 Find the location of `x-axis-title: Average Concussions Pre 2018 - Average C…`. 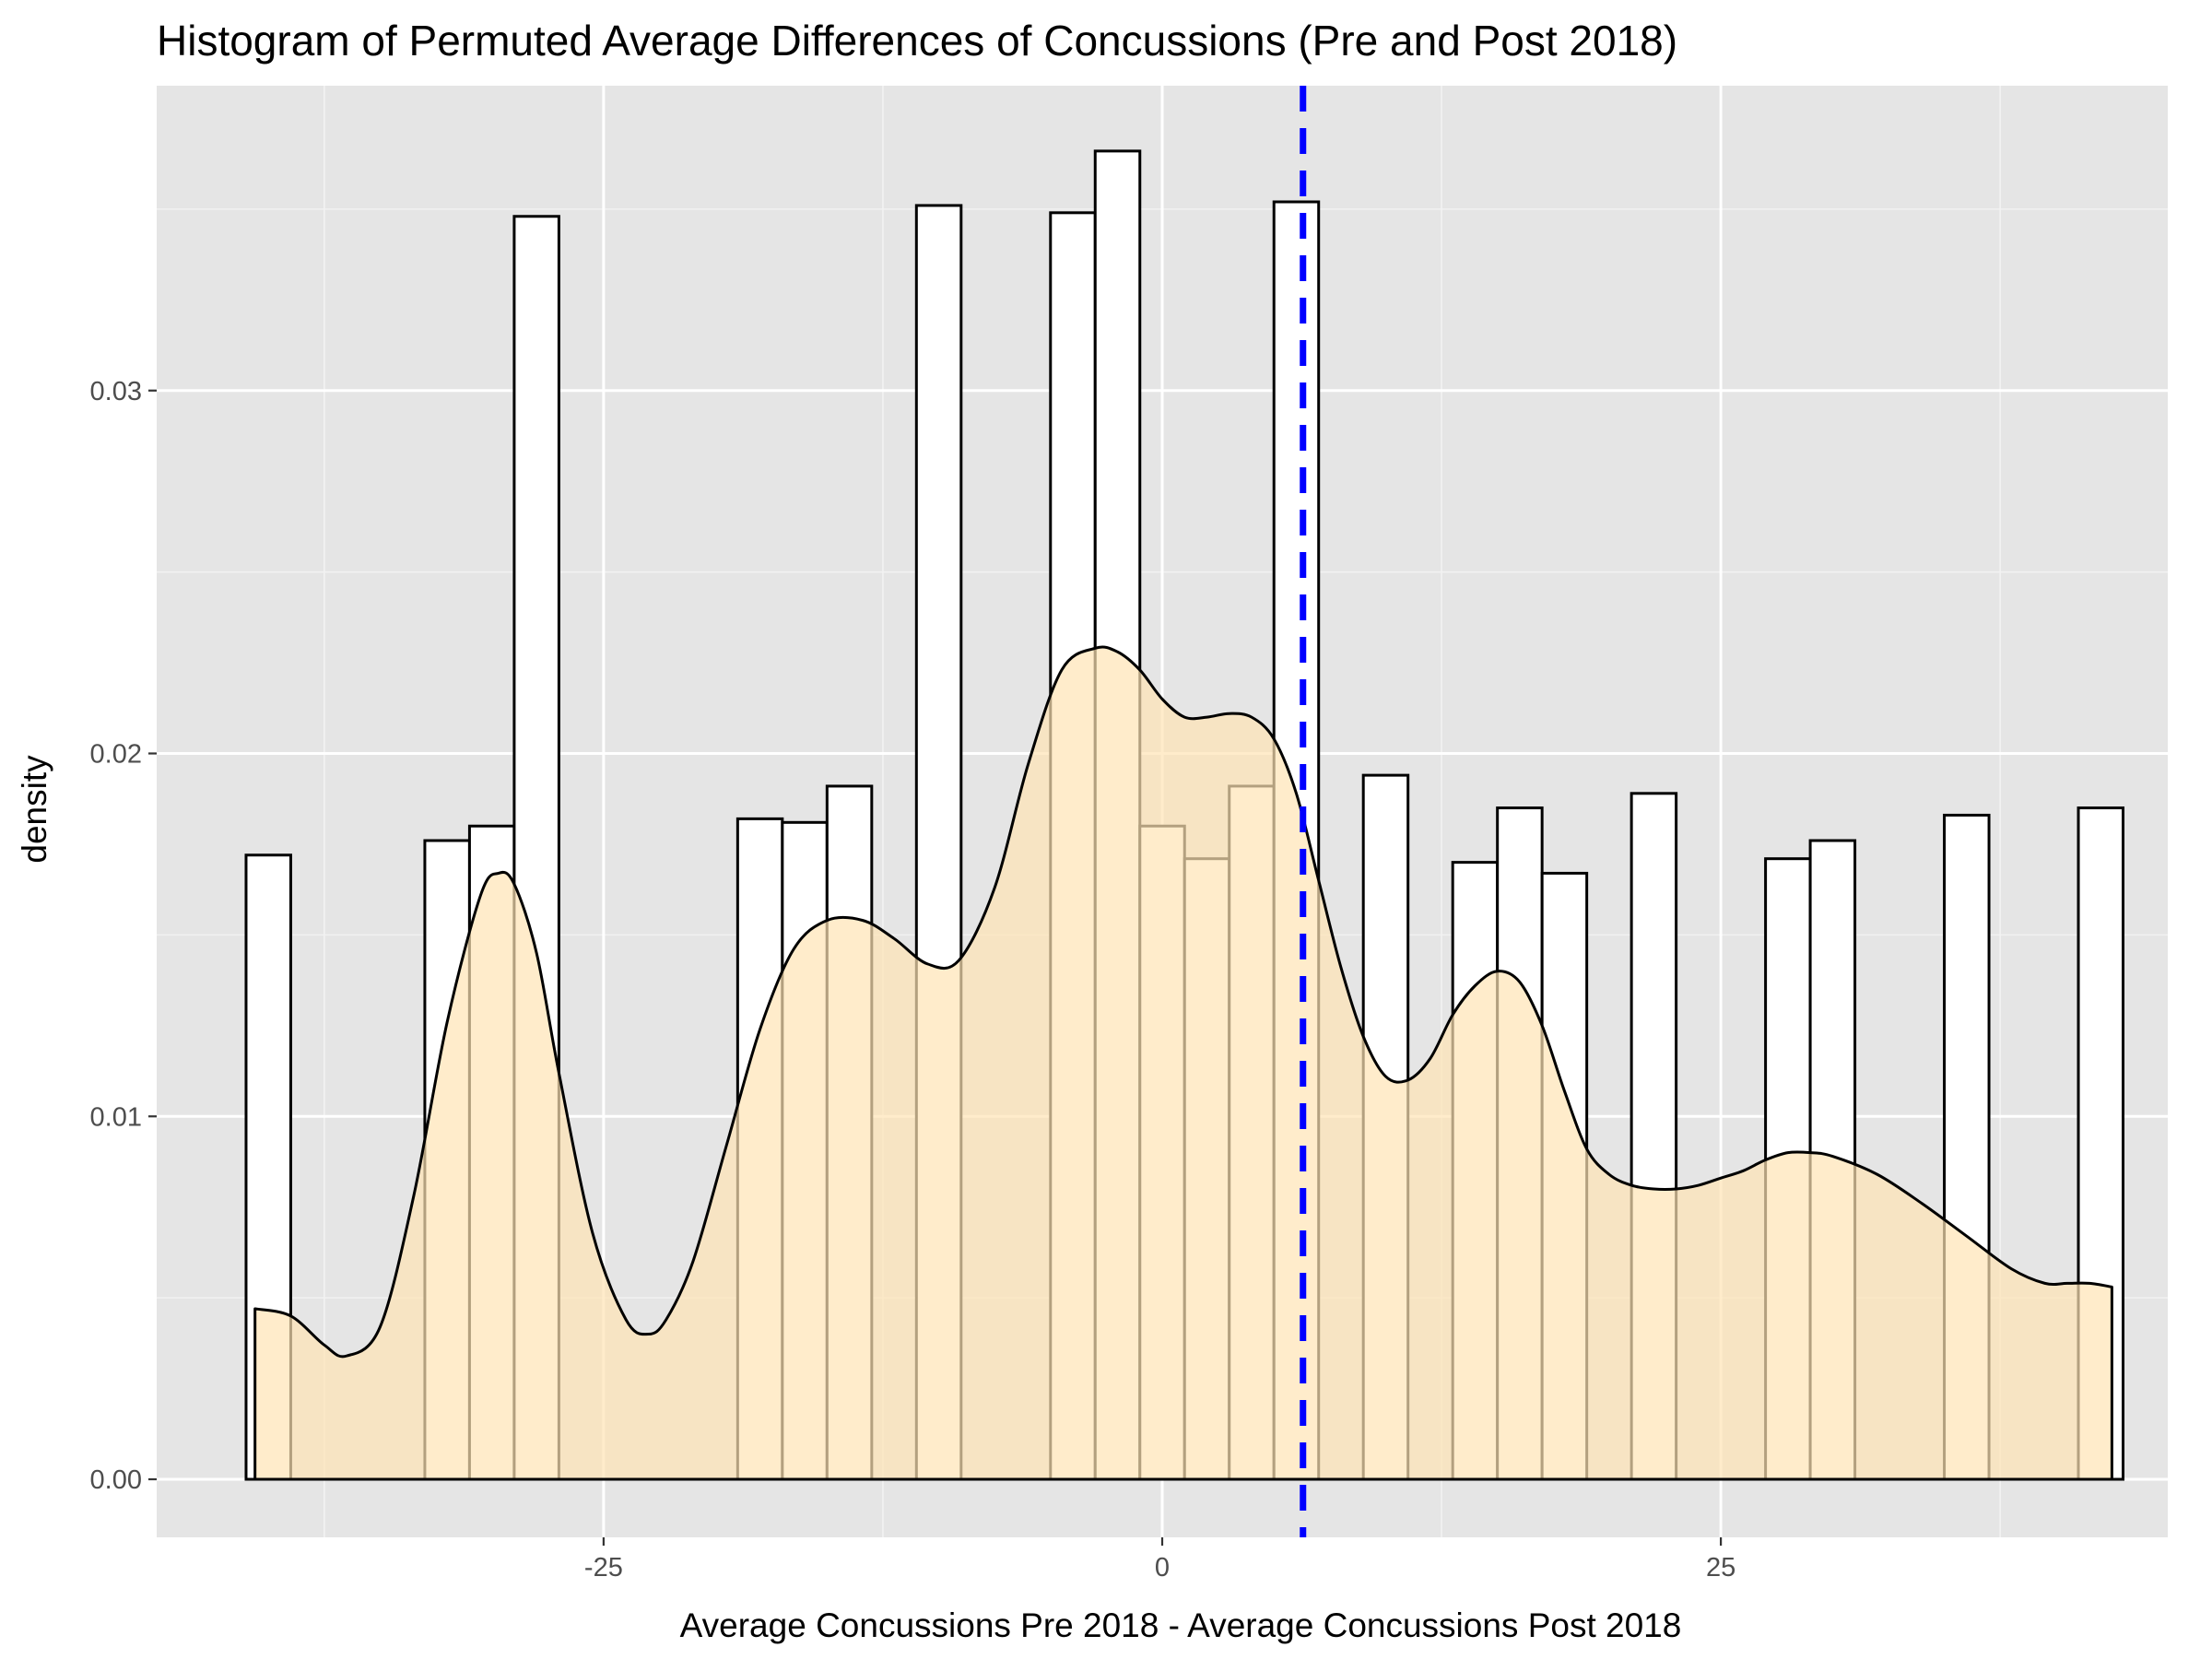

x-axis-title: Average Concussions Pre 2018 - Average C… is located at coordinates (1181, 1625).